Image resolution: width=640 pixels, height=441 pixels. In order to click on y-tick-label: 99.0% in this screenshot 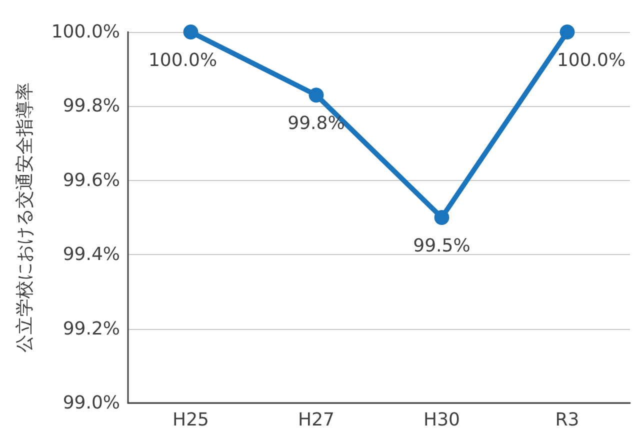, I will do `click(91, 403)`.